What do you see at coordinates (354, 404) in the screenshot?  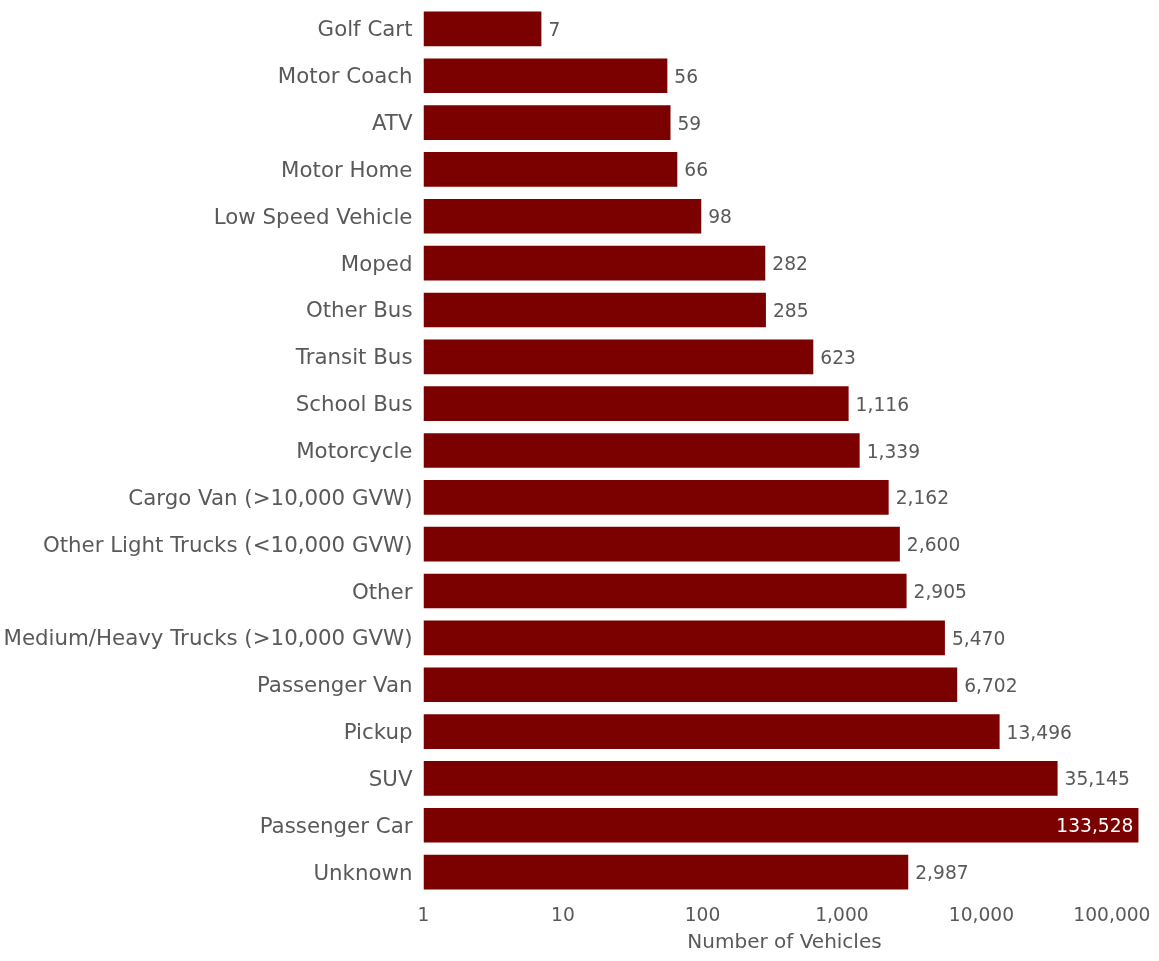 I see `y-tick-label: School Bus` at bounding box center [354, 404].